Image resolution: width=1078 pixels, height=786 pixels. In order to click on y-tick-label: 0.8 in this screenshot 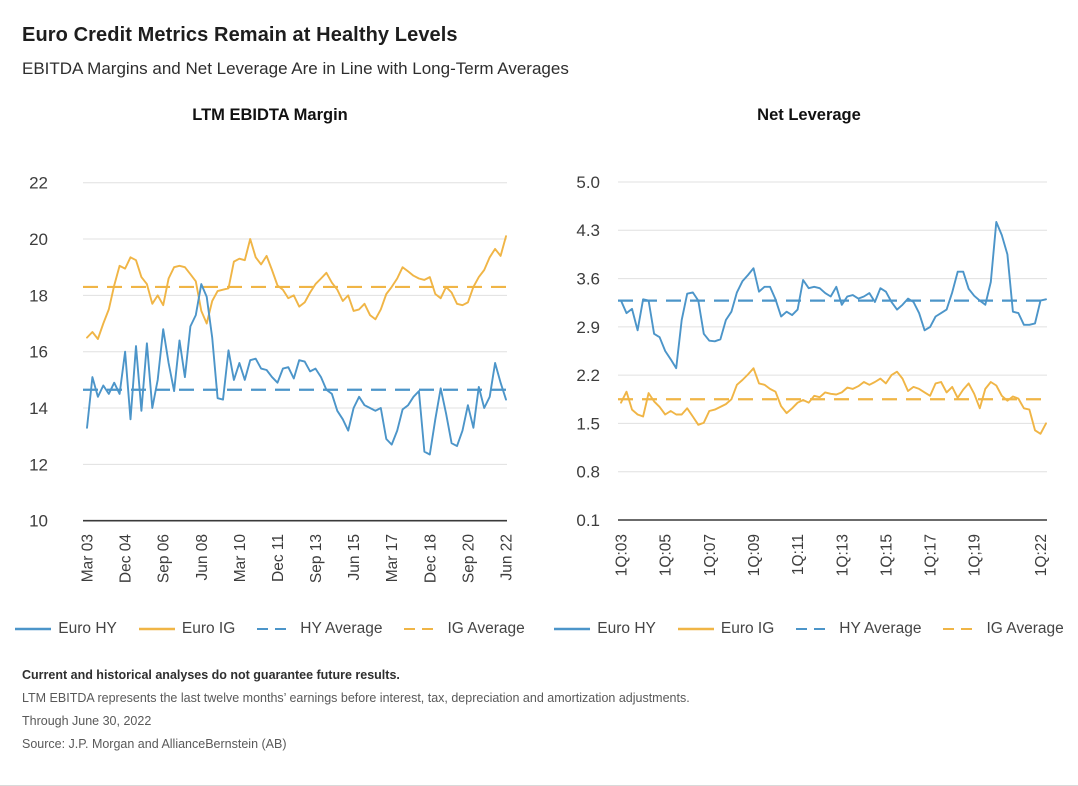, I will do `click(588, 472)`.